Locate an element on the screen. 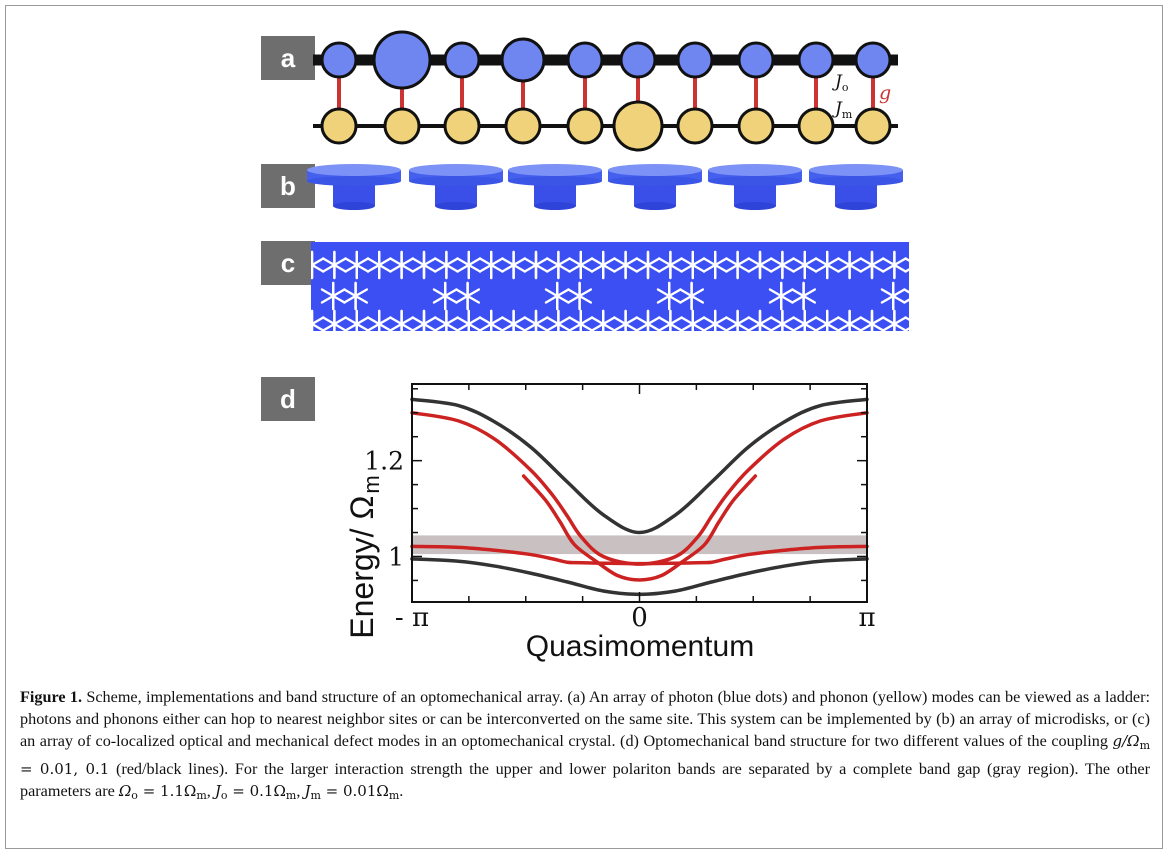  y-axis-label: Energy/ Ωm is located at coordinates (364, 556).